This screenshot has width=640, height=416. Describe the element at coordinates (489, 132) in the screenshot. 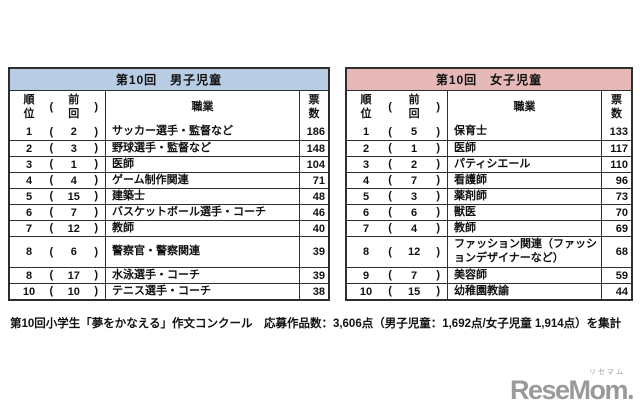

I see `table-row: 1 (5) 保育士 133` at that location.